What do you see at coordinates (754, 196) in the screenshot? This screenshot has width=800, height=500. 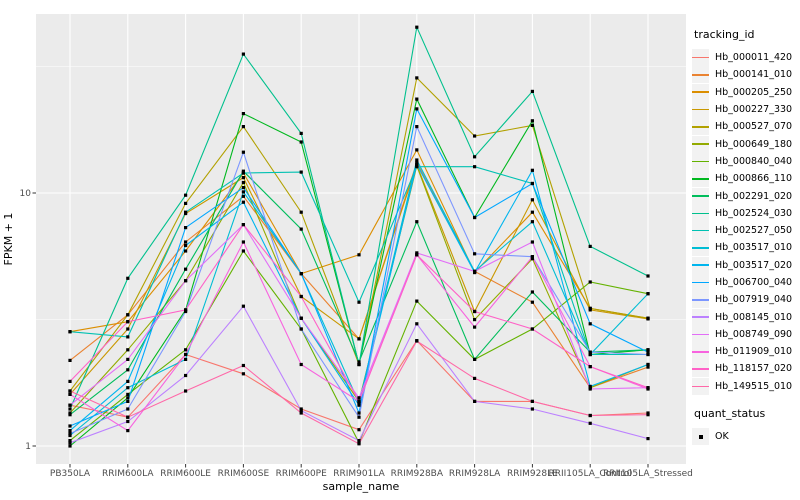 I see `legend-entry-label: Hb_002291_020` at bounding box center [754, 196].